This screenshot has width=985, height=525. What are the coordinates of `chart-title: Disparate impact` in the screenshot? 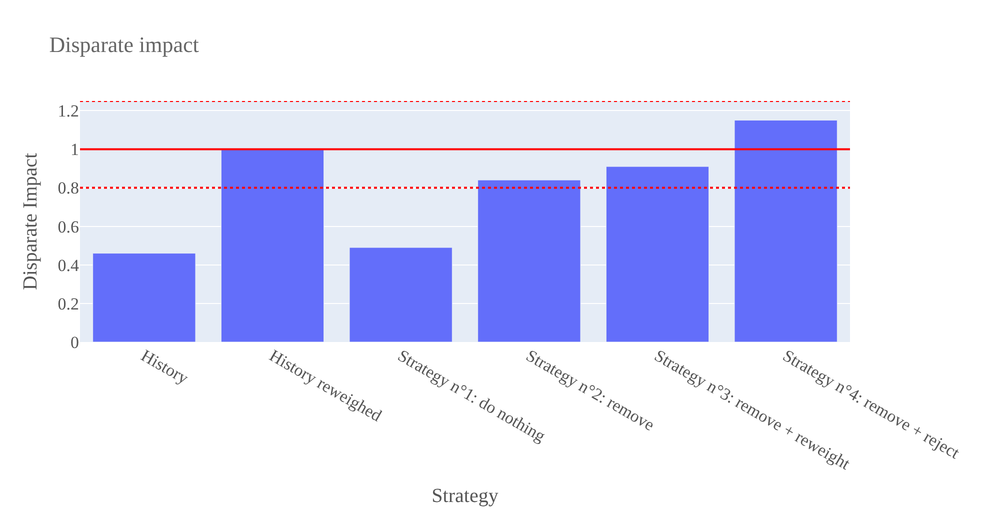 It's located at (124, 45).